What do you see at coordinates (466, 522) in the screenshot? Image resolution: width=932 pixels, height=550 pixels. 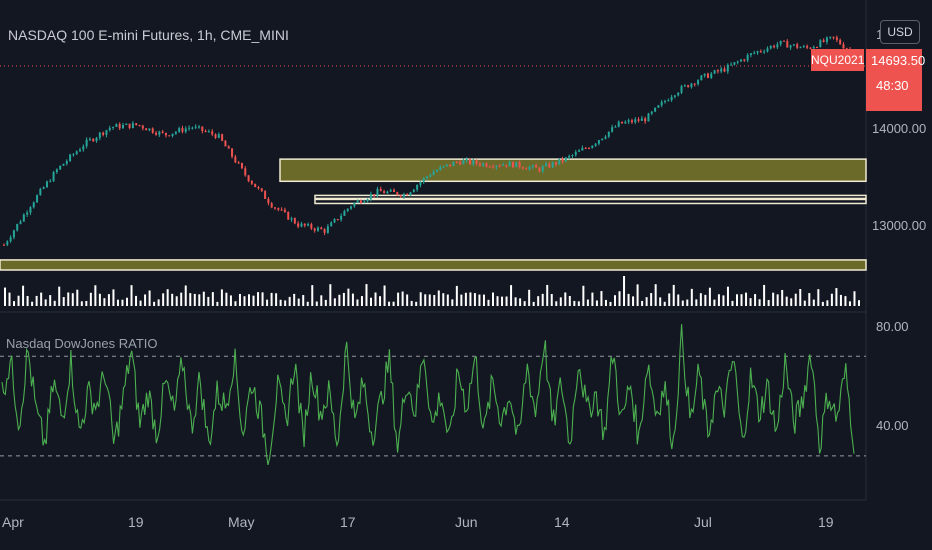 I see `time-tick-label: Jun` at bounding box center [466, 522].